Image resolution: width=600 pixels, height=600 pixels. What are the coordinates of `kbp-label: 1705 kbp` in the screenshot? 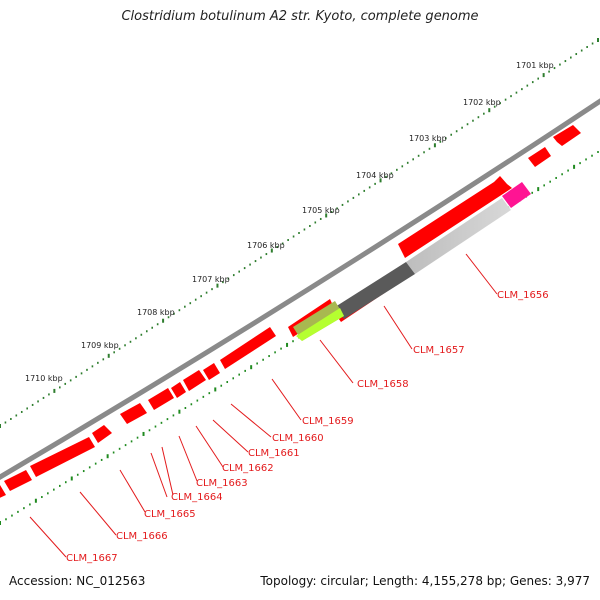 It's located at (321, 210).